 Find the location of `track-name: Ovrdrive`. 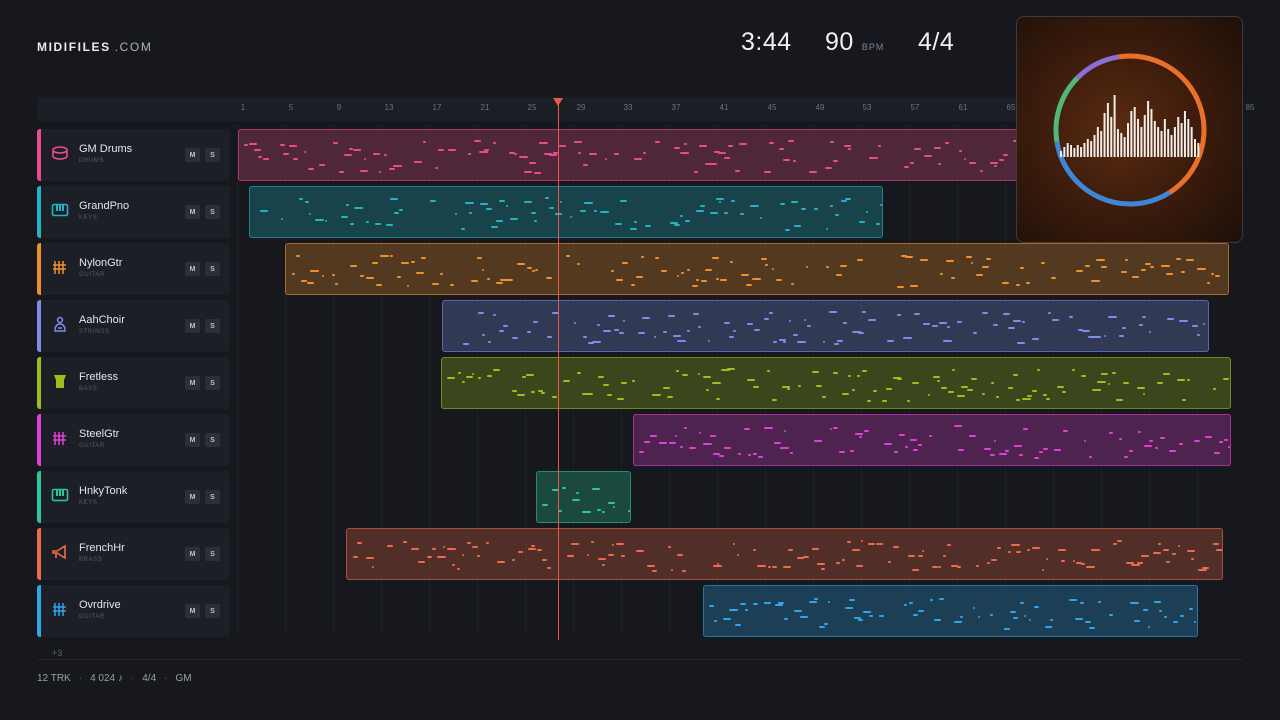

track-name: Ovrdrive is located at coordinates (100, 605).